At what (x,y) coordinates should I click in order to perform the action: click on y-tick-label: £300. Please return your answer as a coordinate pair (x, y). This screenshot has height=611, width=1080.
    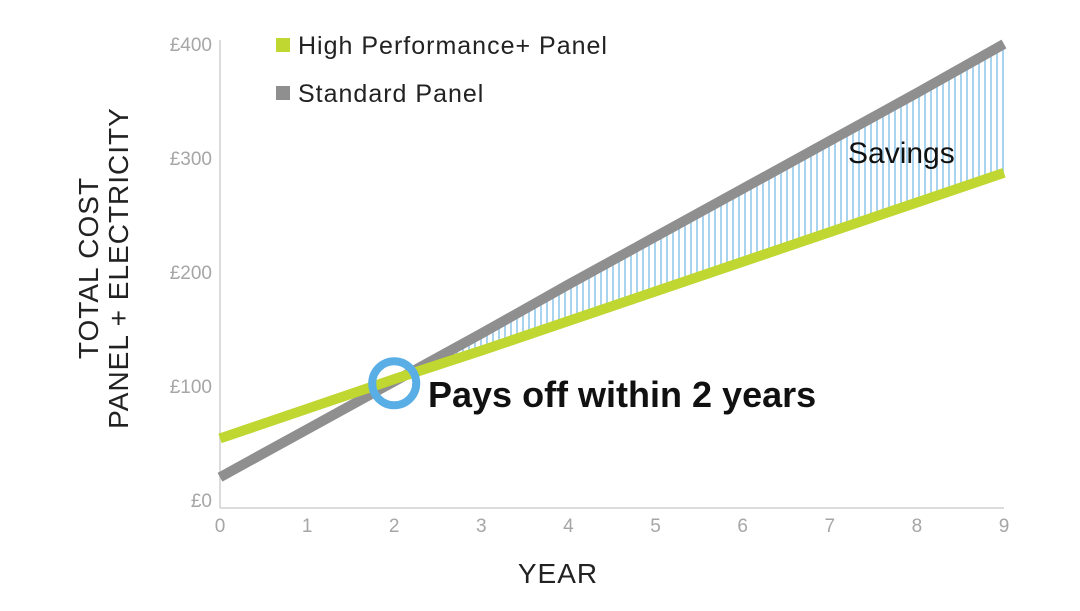
    Looking at the image, I should click on (191, 159).